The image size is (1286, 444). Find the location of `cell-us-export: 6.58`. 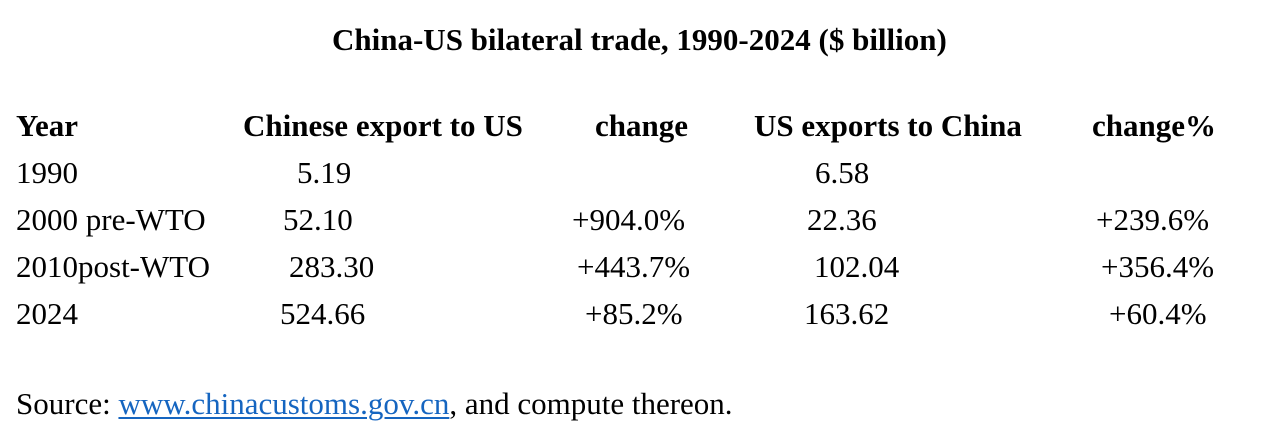

cell-us-export: 6.58 is located at coordinates (842, 172).